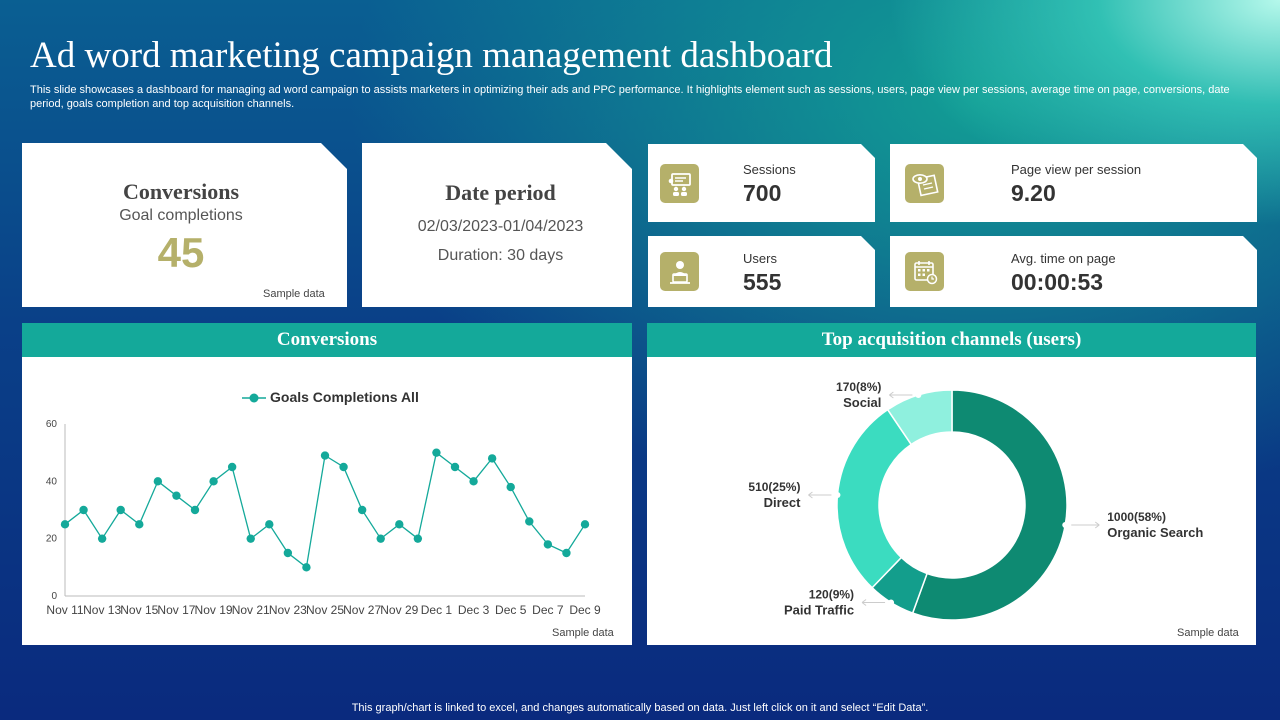 This screenshot has height=720, width=1280. I want to click on kpi-avg-time: Avg. time on page 00:00:53, so click(1073, 271).